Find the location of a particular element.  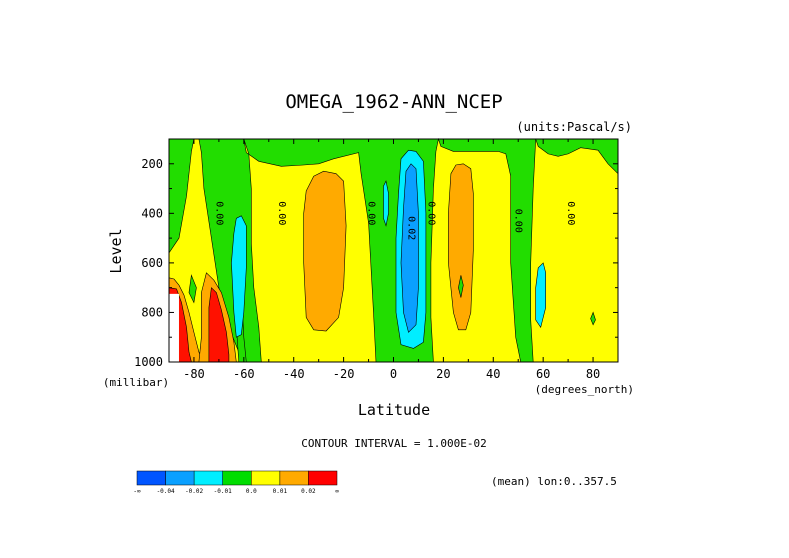

x-tick-label: -60 is located at coordinates (244, 374).